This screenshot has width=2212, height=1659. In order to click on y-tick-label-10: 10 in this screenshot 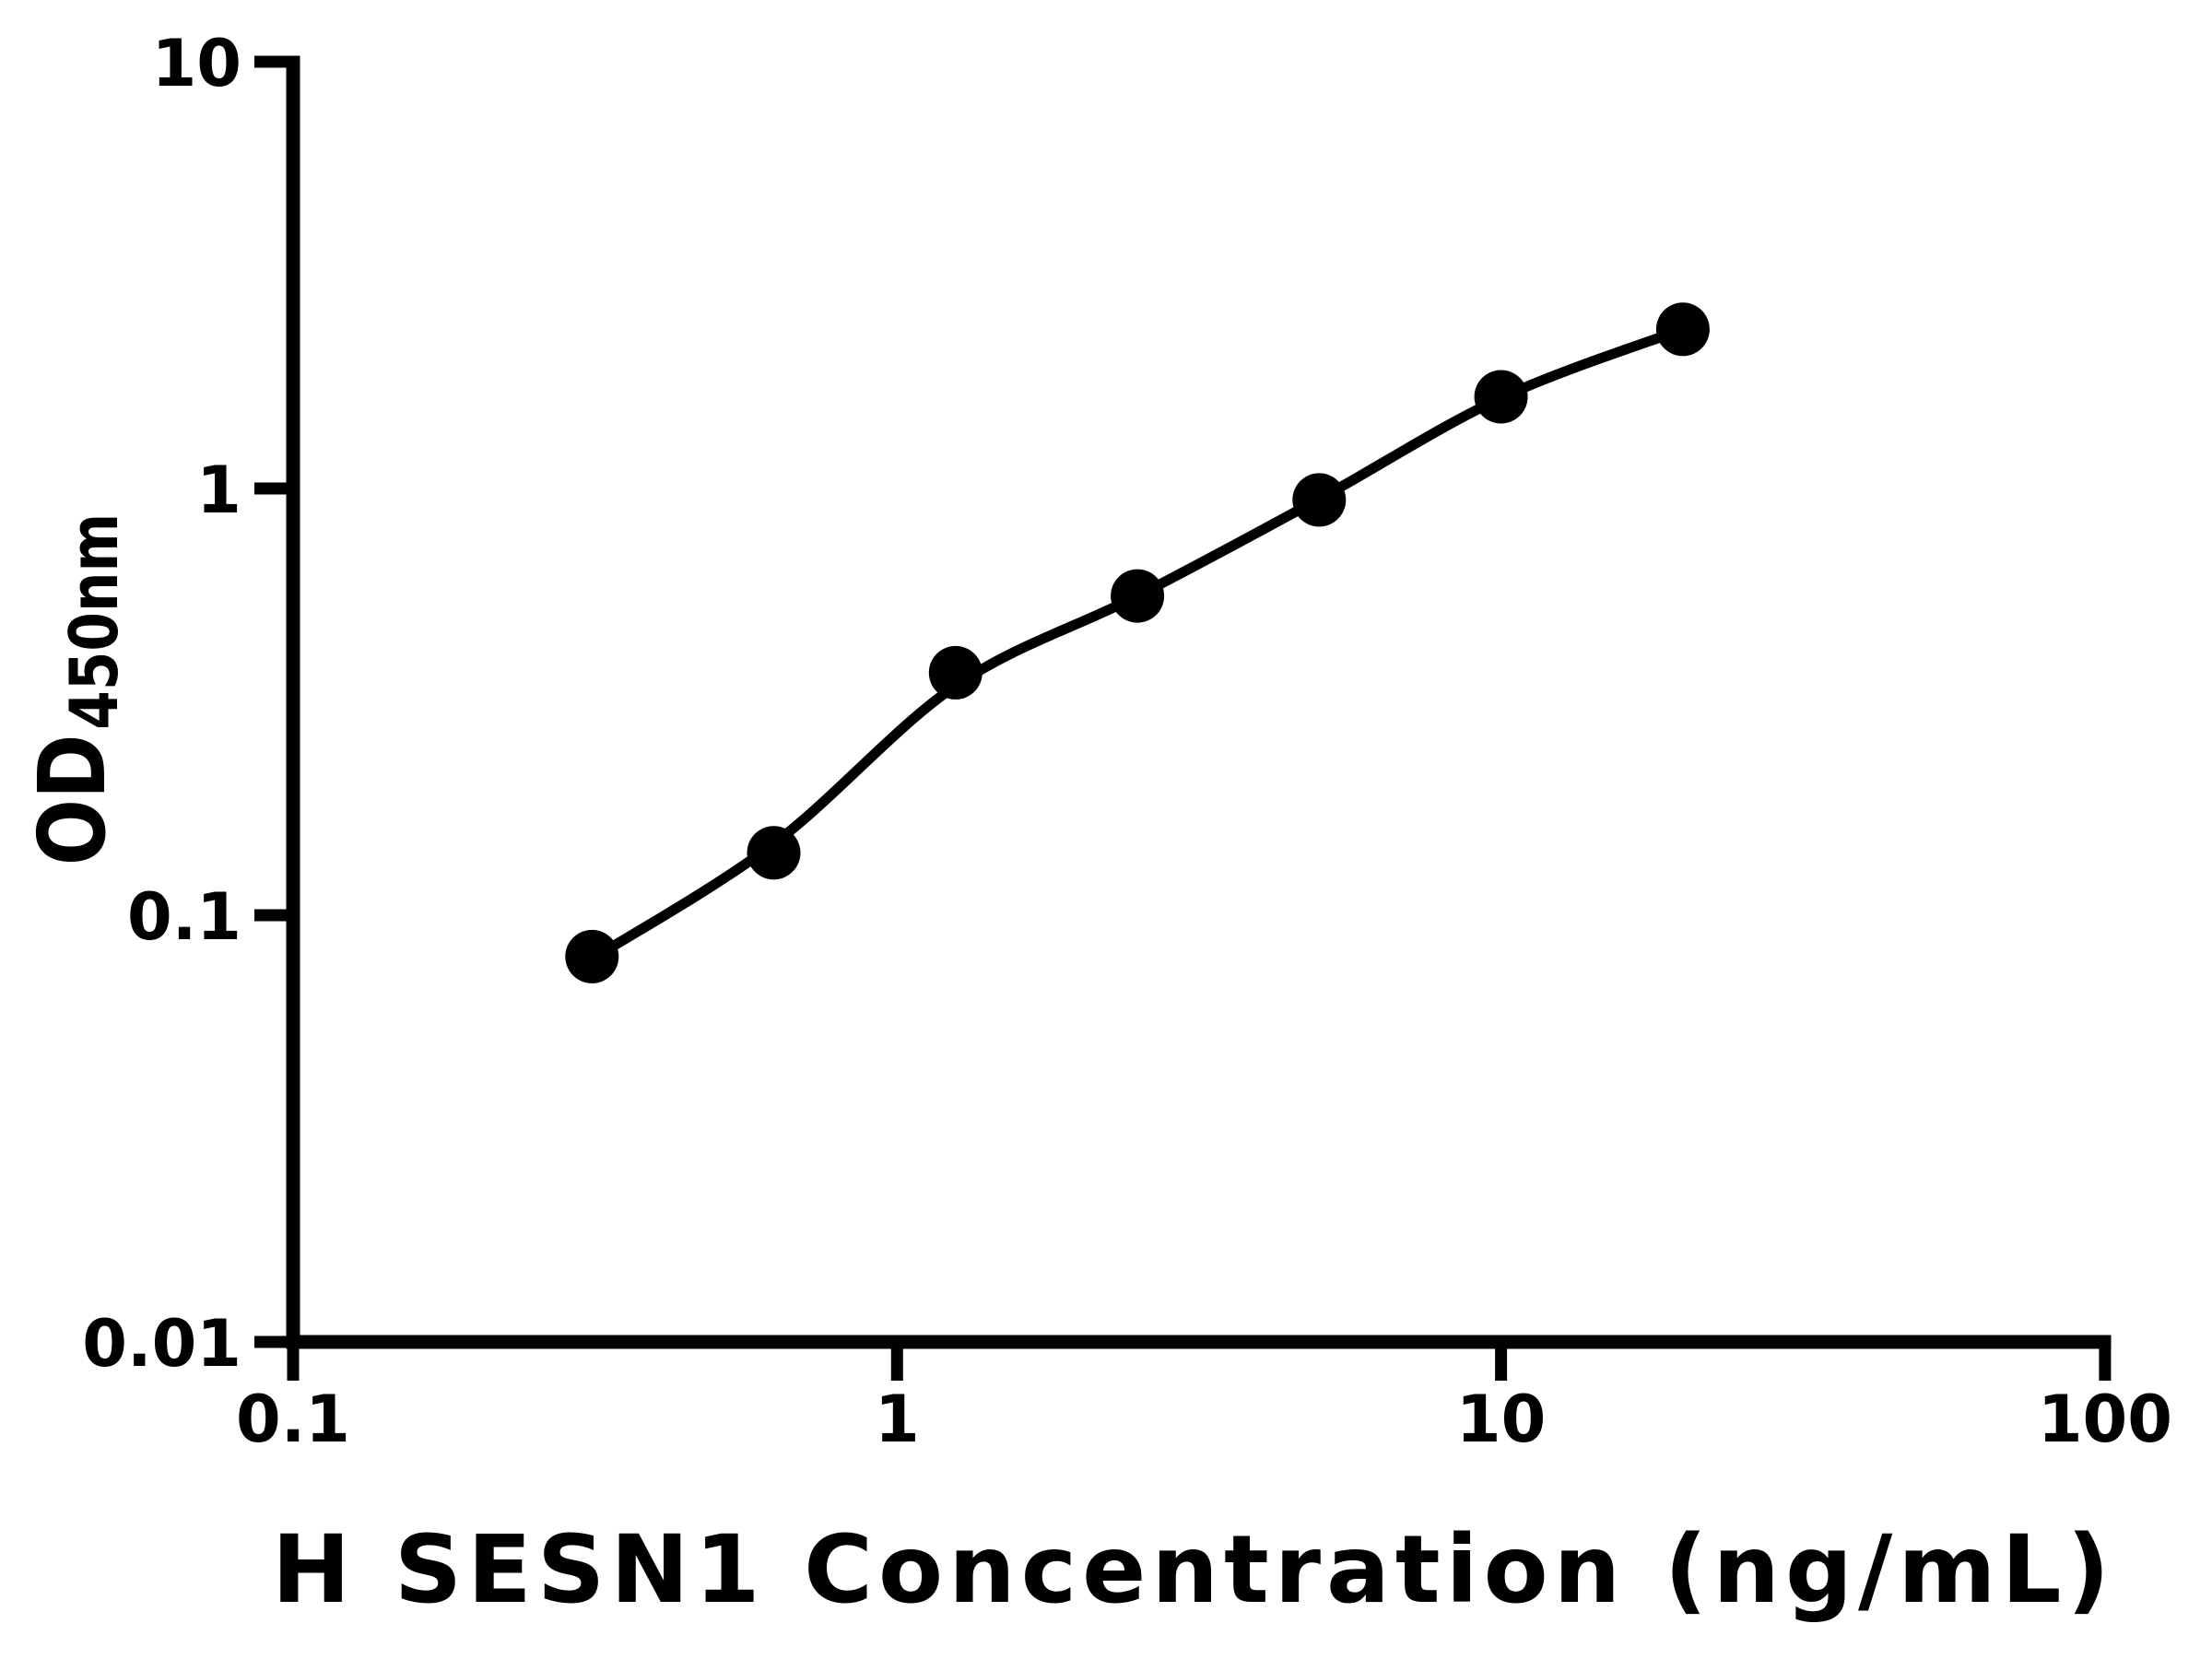, I will do `click(196, 63)`.